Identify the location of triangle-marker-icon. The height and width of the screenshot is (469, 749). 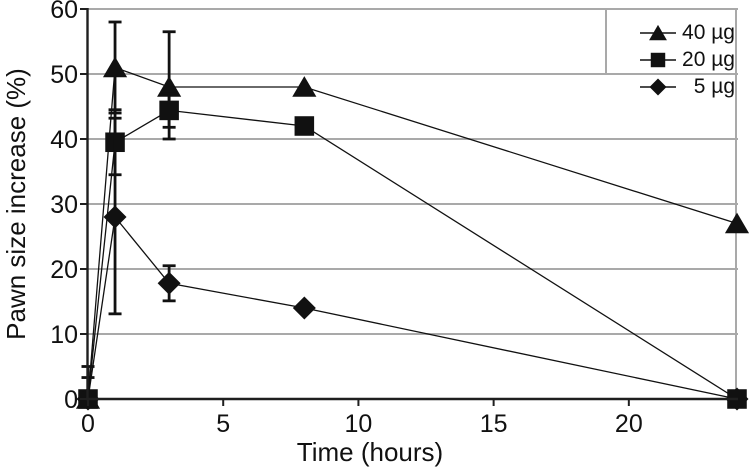
(658, 33).